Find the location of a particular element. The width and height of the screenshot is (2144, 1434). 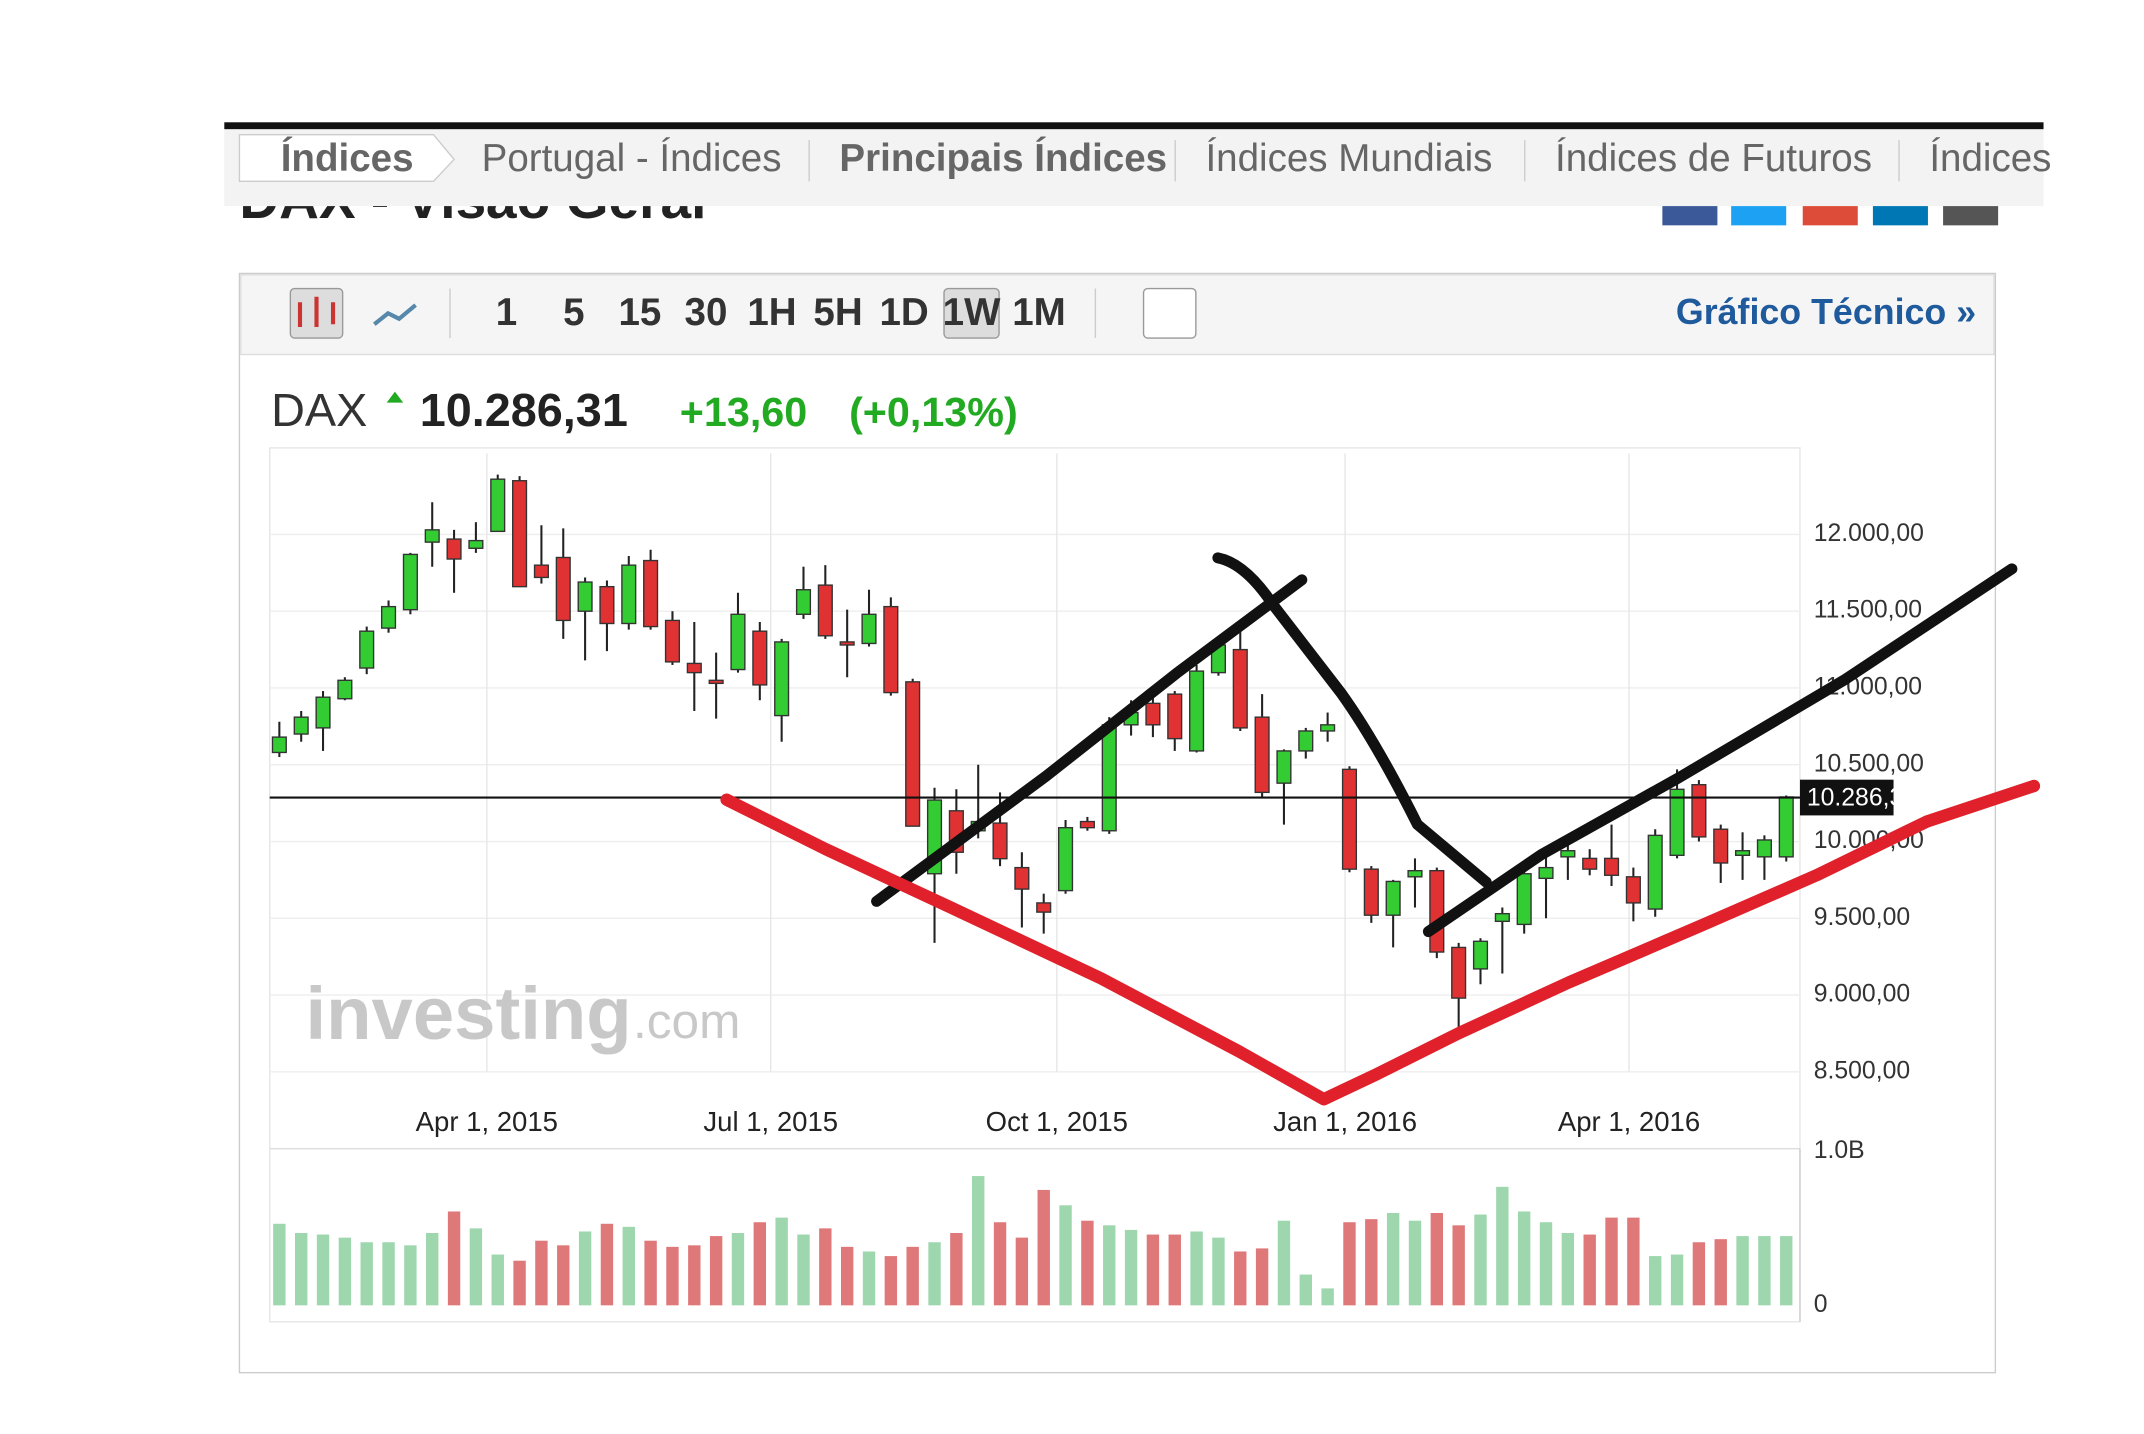

interval-button: 1D is located at coordinates (903, 312).